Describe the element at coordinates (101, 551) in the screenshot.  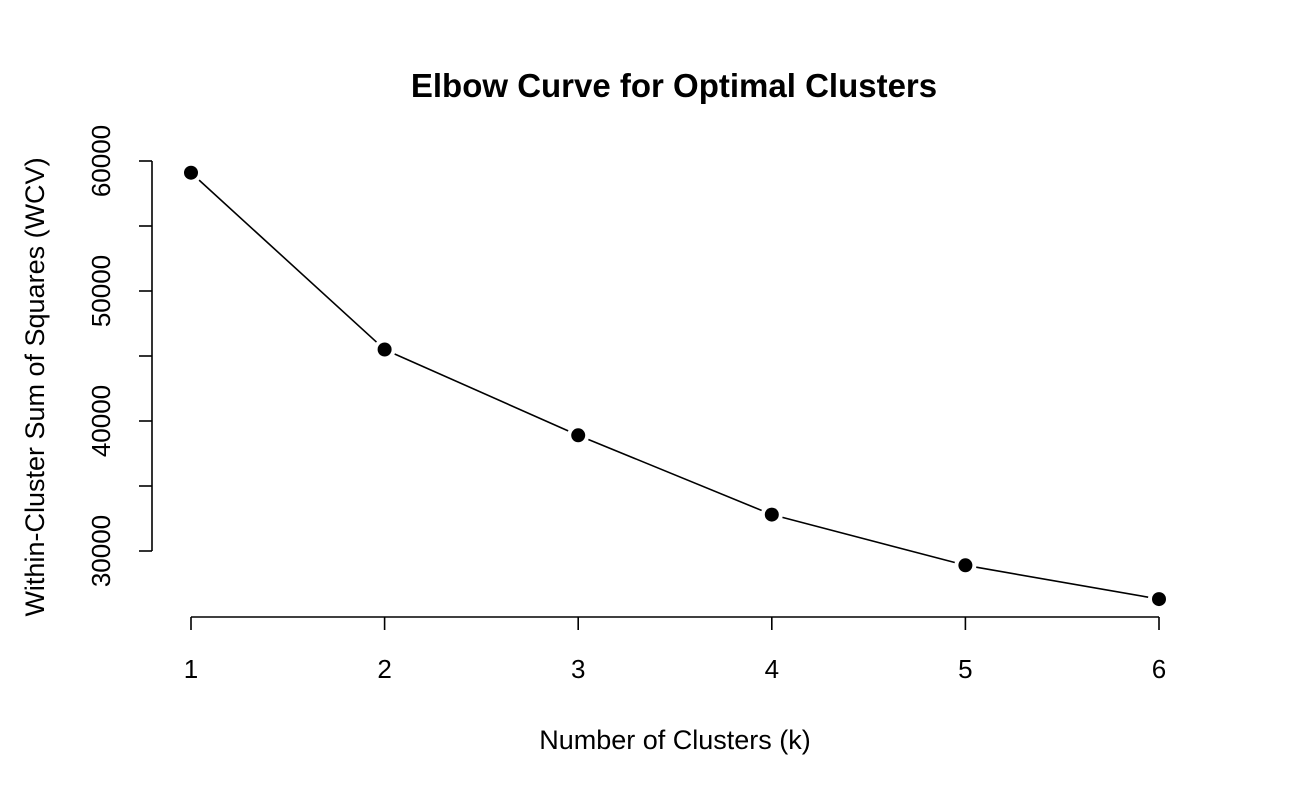
I see `y-tick-label: 30000` at that location.